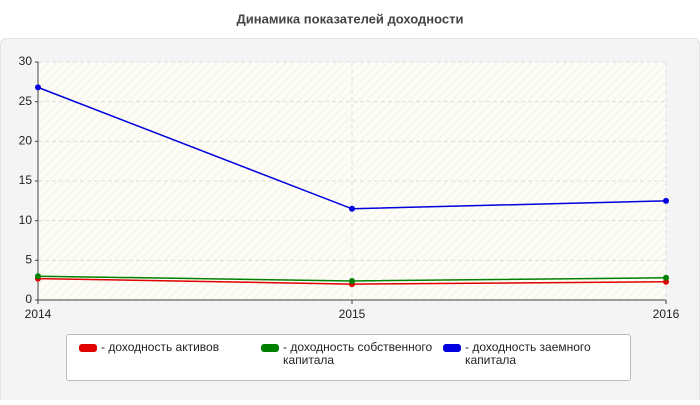 The width and height of the screenshot is (700, 405). I want to click on x-tick-label: 2015, so click(352, 314).